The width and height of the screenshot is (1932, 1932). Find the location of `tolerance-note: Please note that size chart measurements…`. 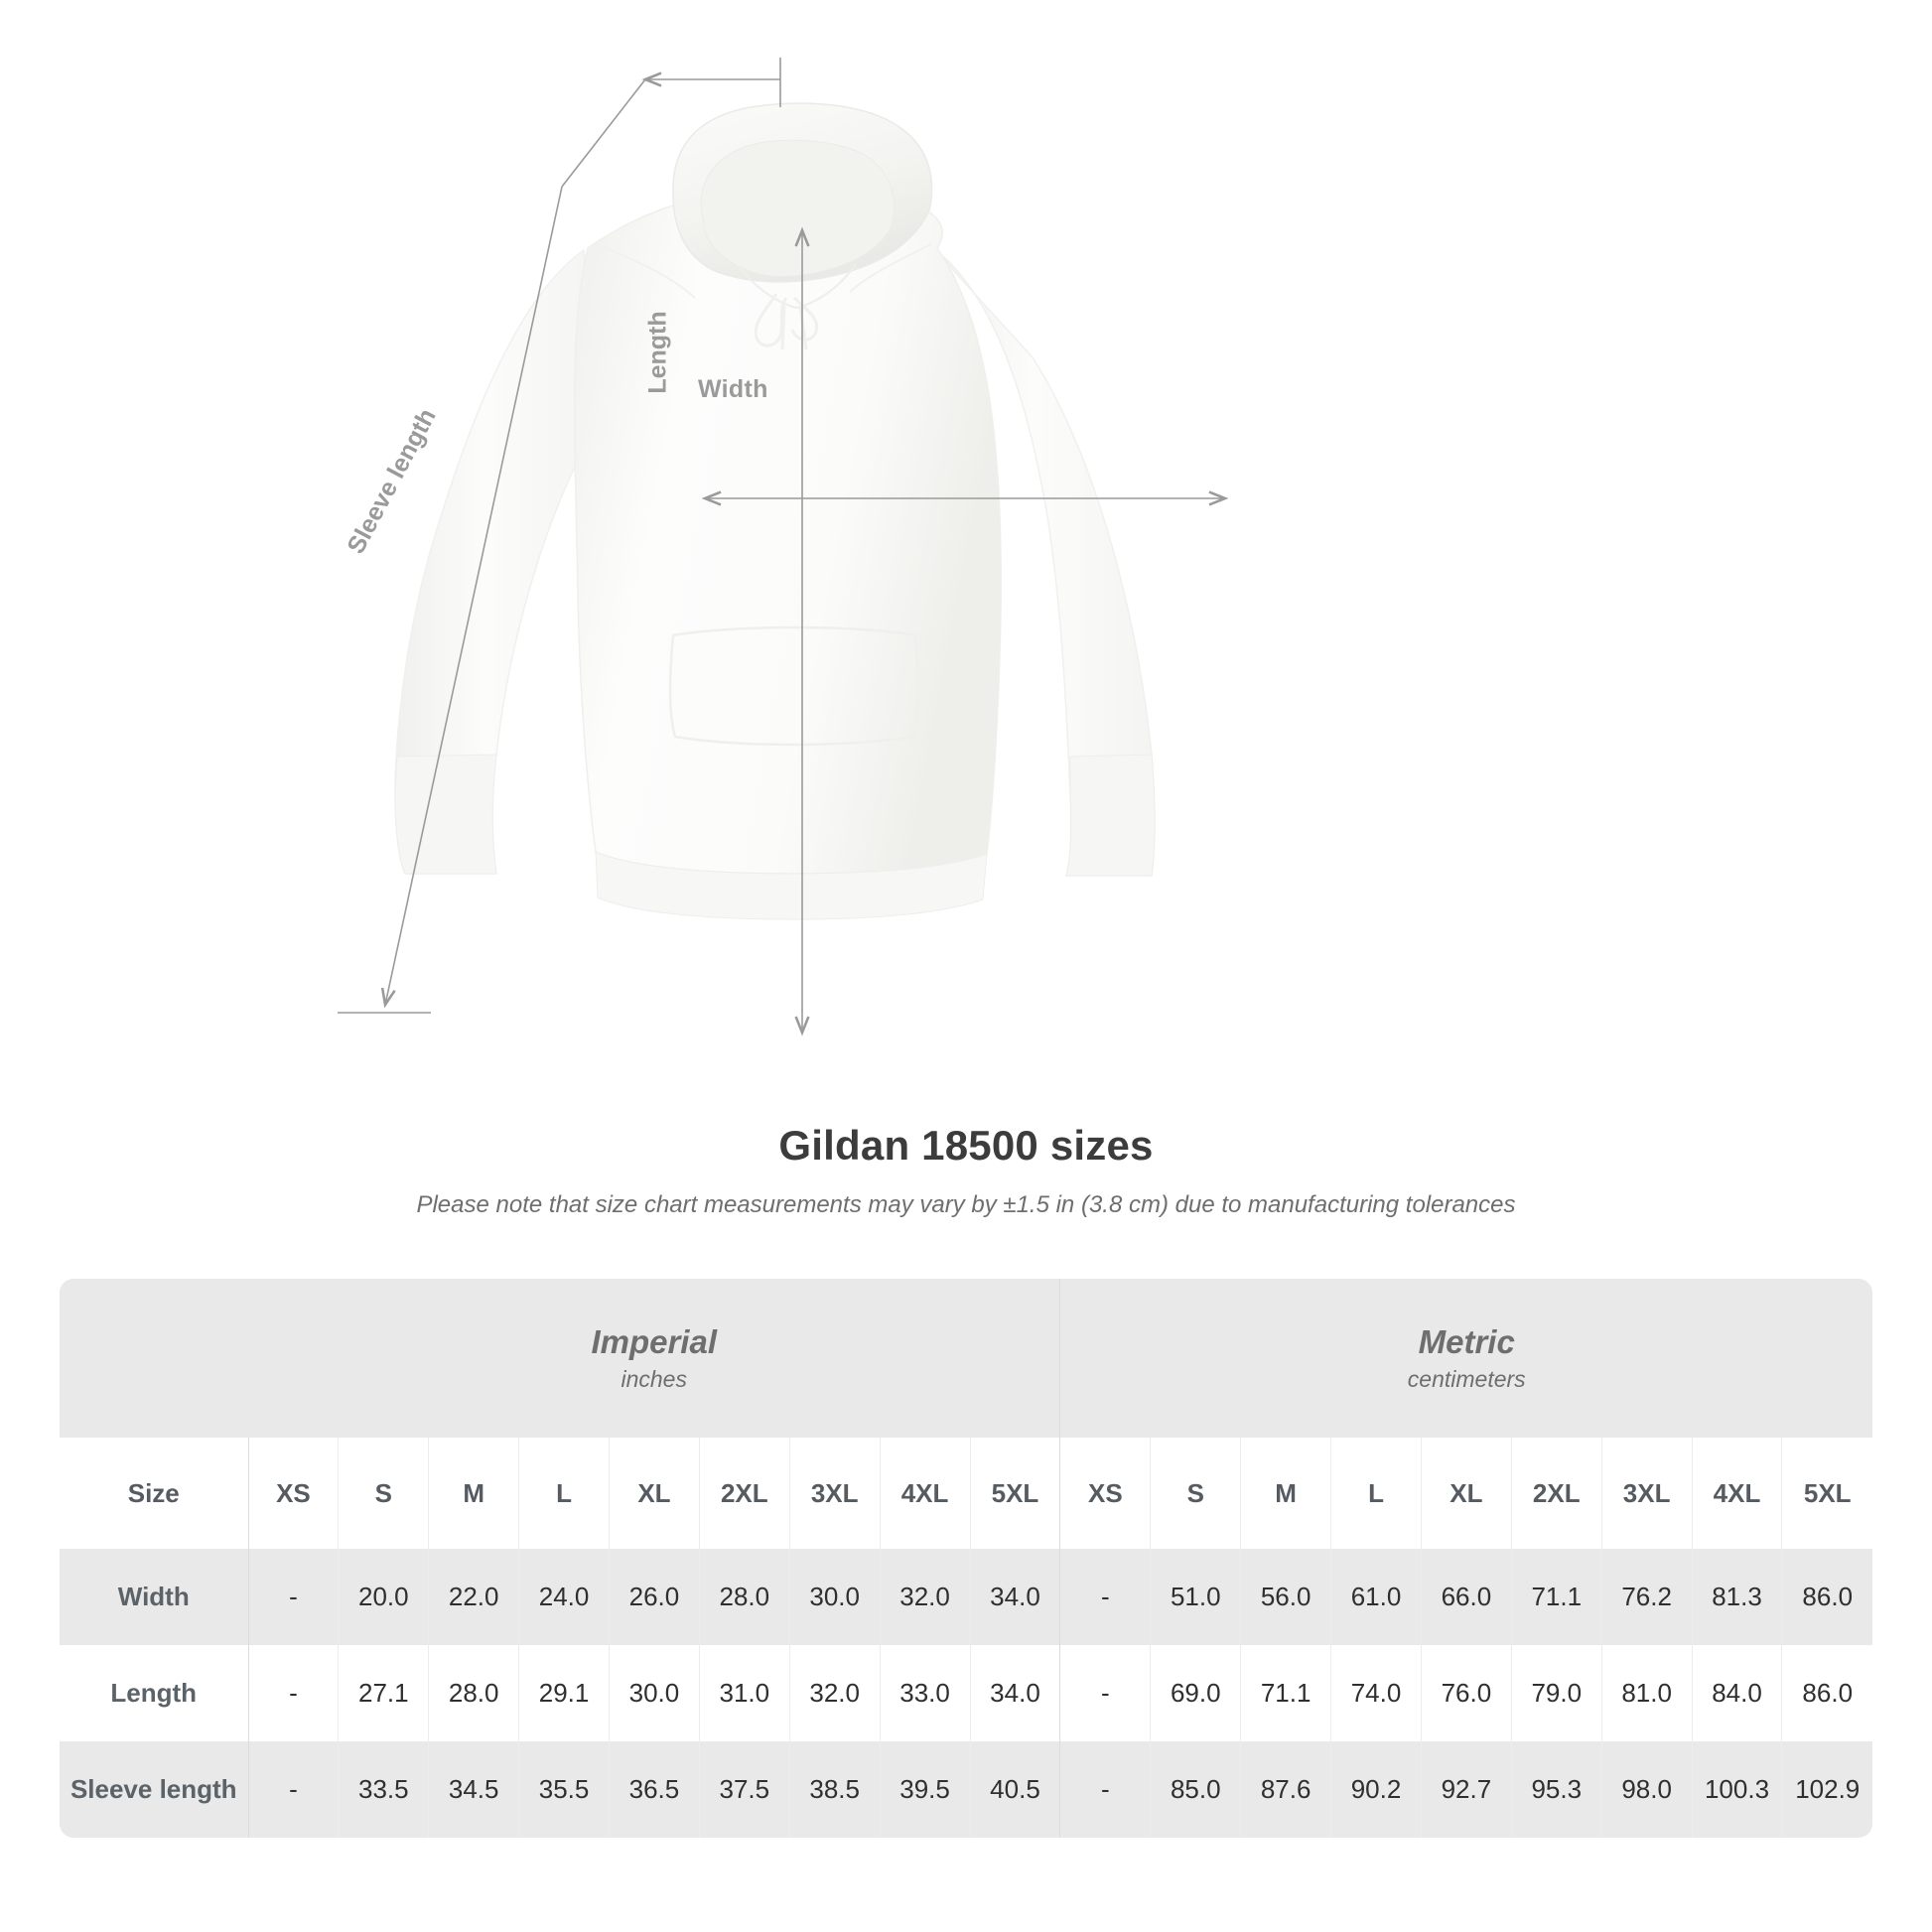

tolerance-note: Please note that size chart measurements… is located at coordinates (966, 1204).